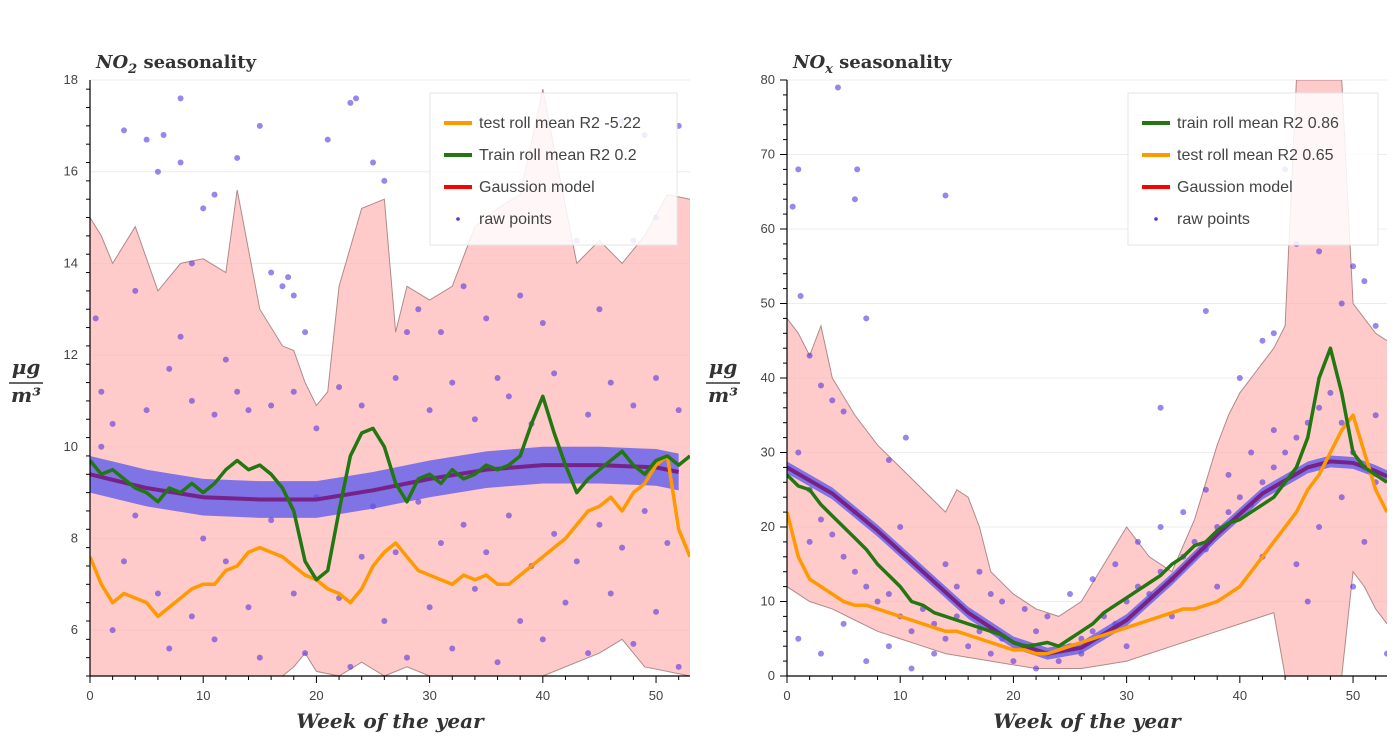 This screenshot has height=739, width=1395. What do you see at coordinates (1258, 123) in the screenshot?
I see `legend-label-train: train roll mean R2 0.86` at bounding box center [1258, 123].